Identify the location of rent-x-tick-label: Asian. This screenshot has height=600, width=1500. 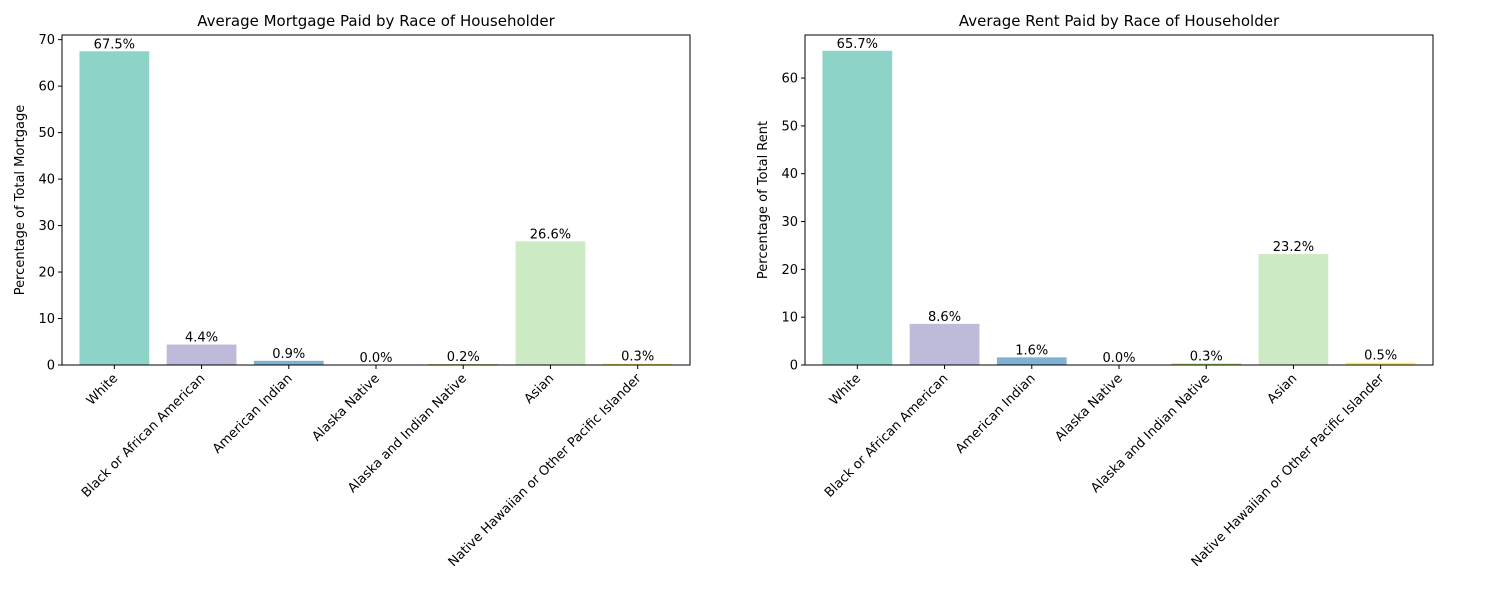
(1283, 389).